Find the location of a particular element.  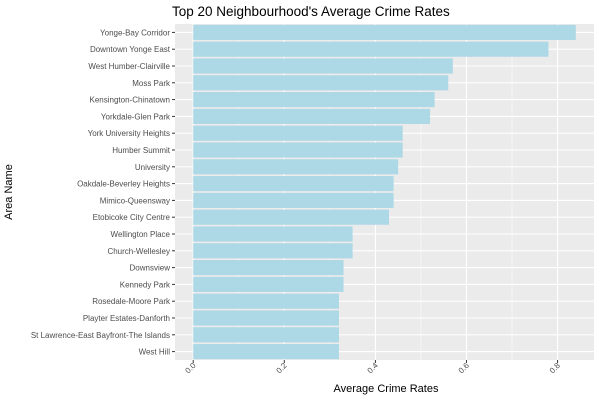

y-tick-label: Humber Summit is located at coordinates (141, 150).